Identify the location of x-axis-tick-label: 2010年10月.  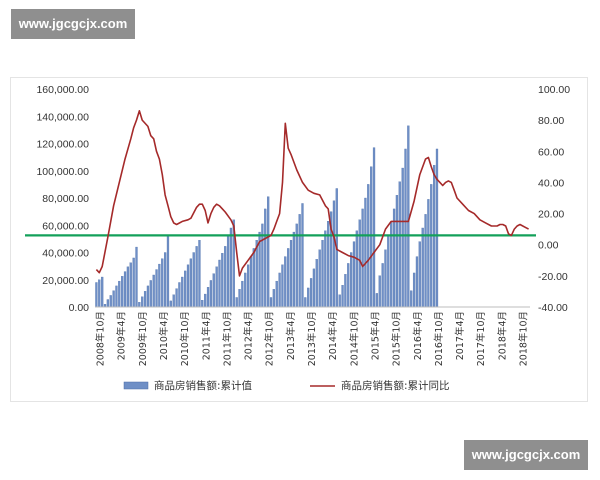
(185, 338).